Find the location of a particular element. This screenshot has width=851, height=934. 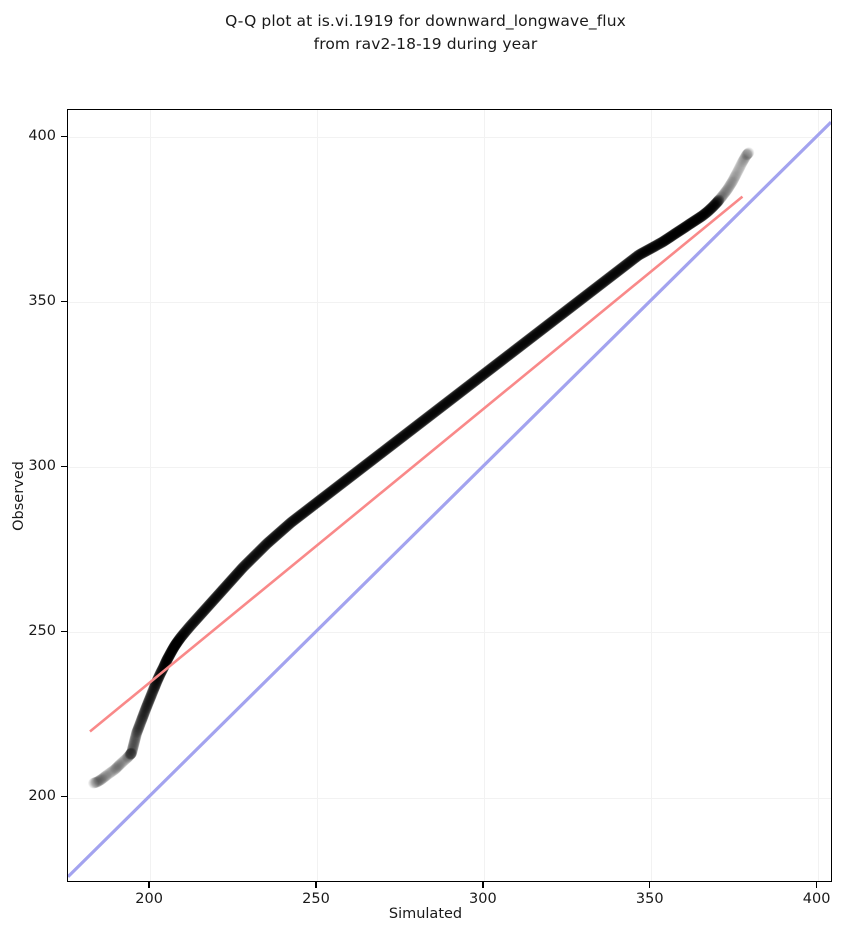

gridline-horizontal is located at coordinates (449, 303).